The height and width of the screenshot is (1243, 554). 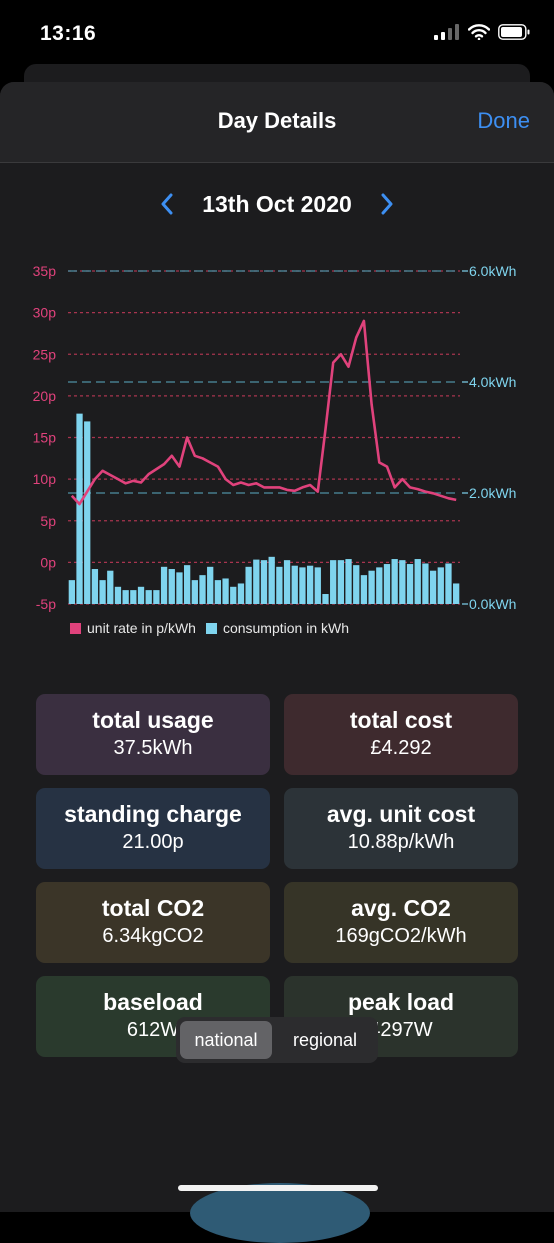 I want to click on card-title: avg. CO2, so click(x=401, y=908).